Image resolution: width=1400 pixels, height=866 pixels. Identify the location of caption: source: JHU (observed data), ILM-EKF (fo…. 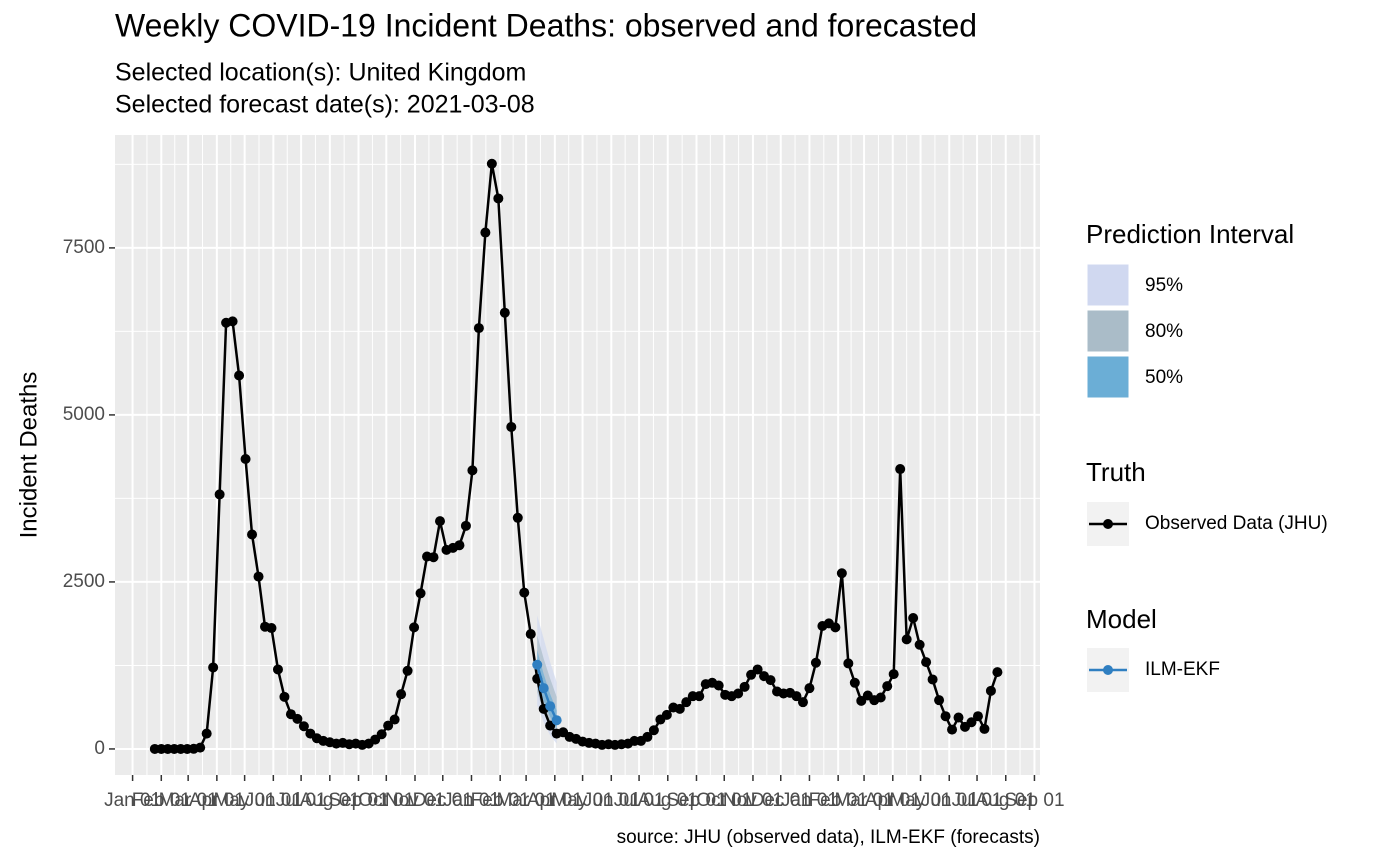
(828, 837).